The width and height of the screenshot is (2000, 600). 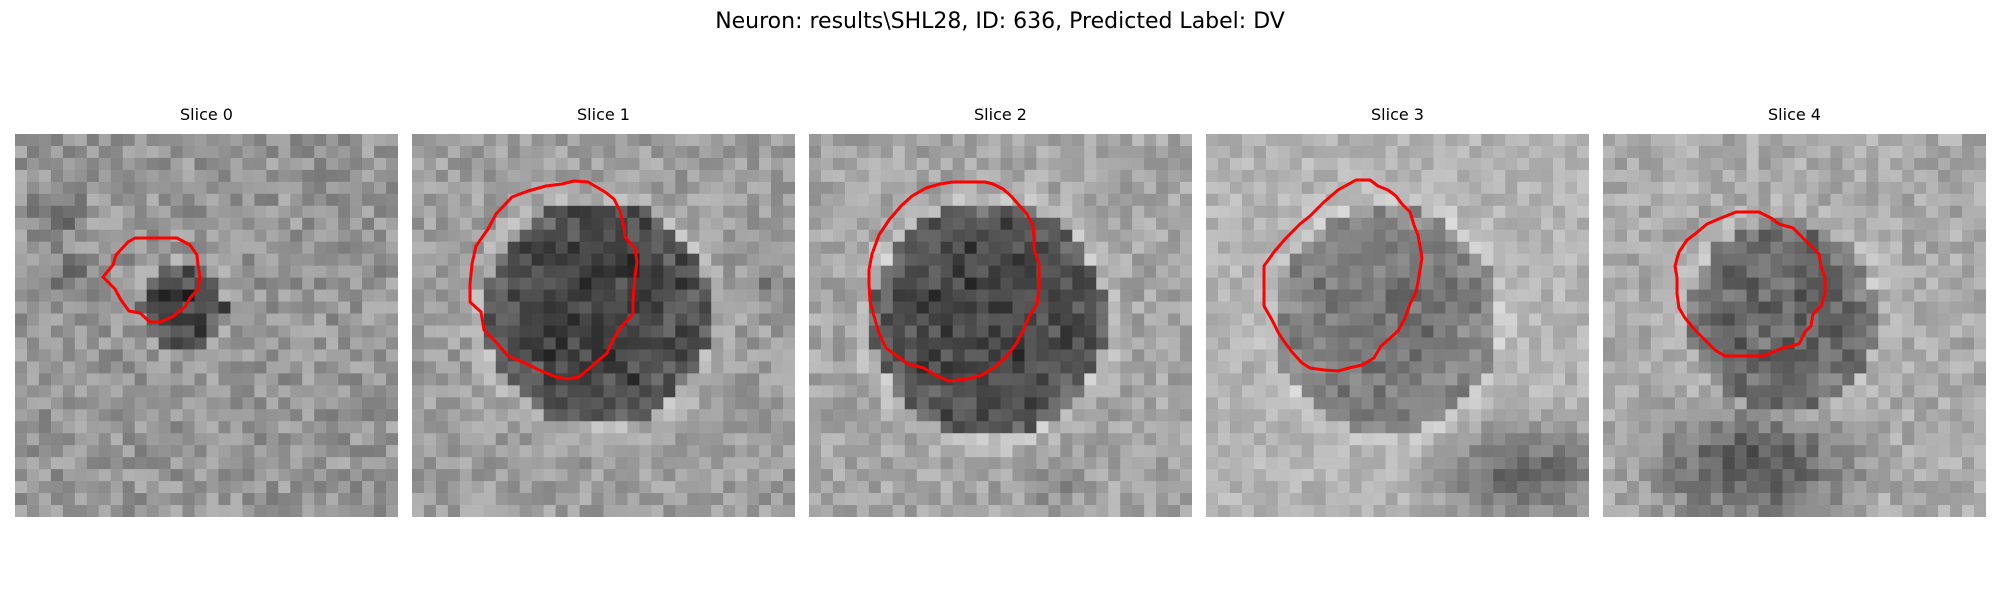 I want to click on slice-title-1: Slice 1, so click(x=603, y=114).